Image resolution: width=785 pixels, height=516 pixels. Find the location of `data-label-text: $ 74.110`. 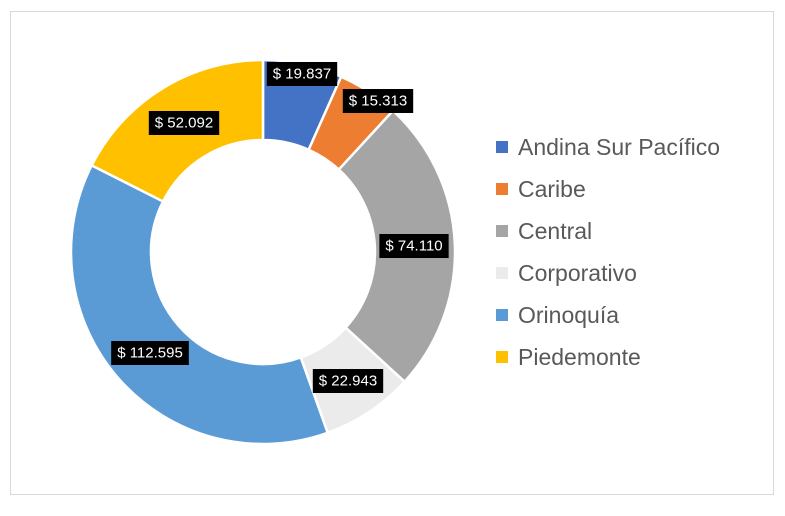

data-label-text: $ 74.110 is located at coordinates (413, 246).